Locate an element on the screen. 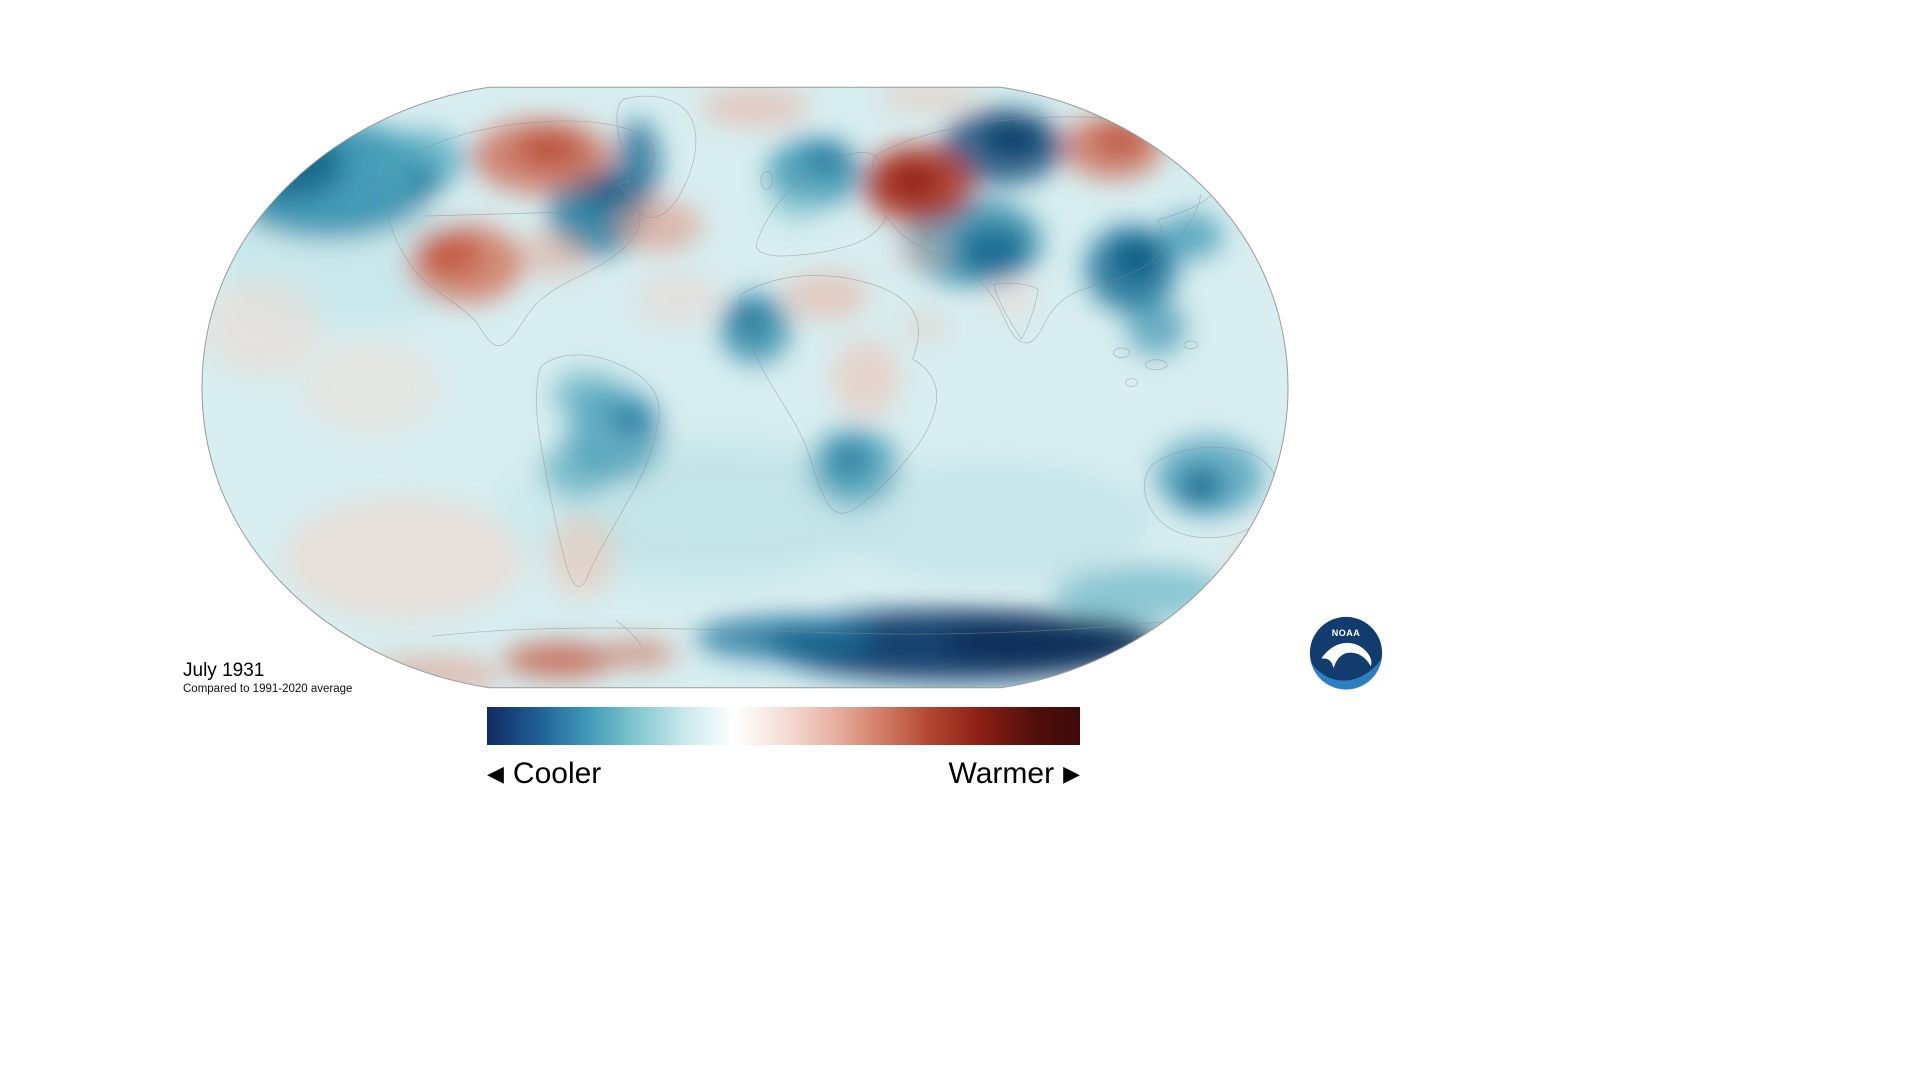 The width and height of the screenshot is (1920, 1080). legend-labels: ◀ Cooler Warmer ▶ is located at coordinates (783, 774).